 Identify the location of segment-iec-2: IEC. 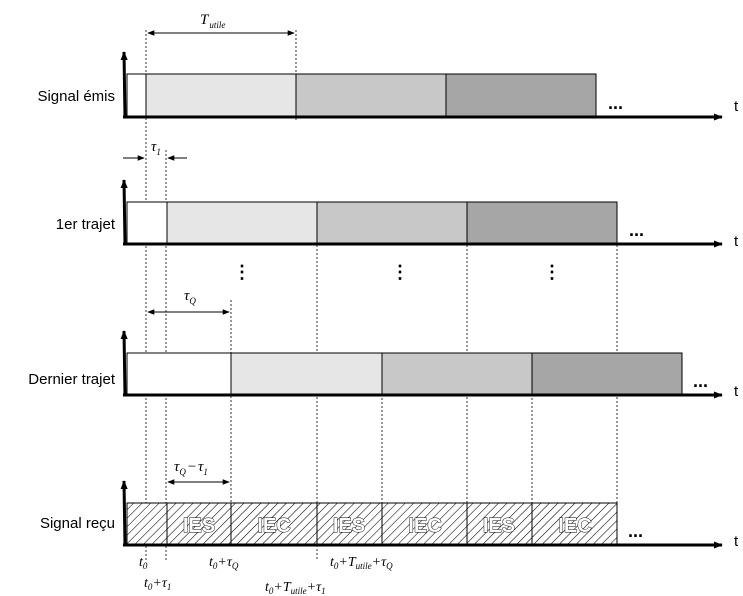
(424, 526).